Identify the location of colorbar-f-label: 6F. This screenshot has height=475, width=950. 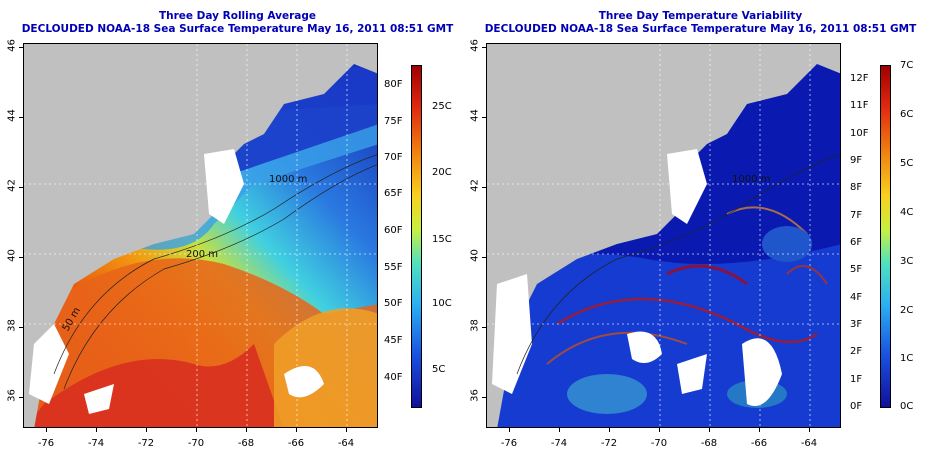
(856, 242).